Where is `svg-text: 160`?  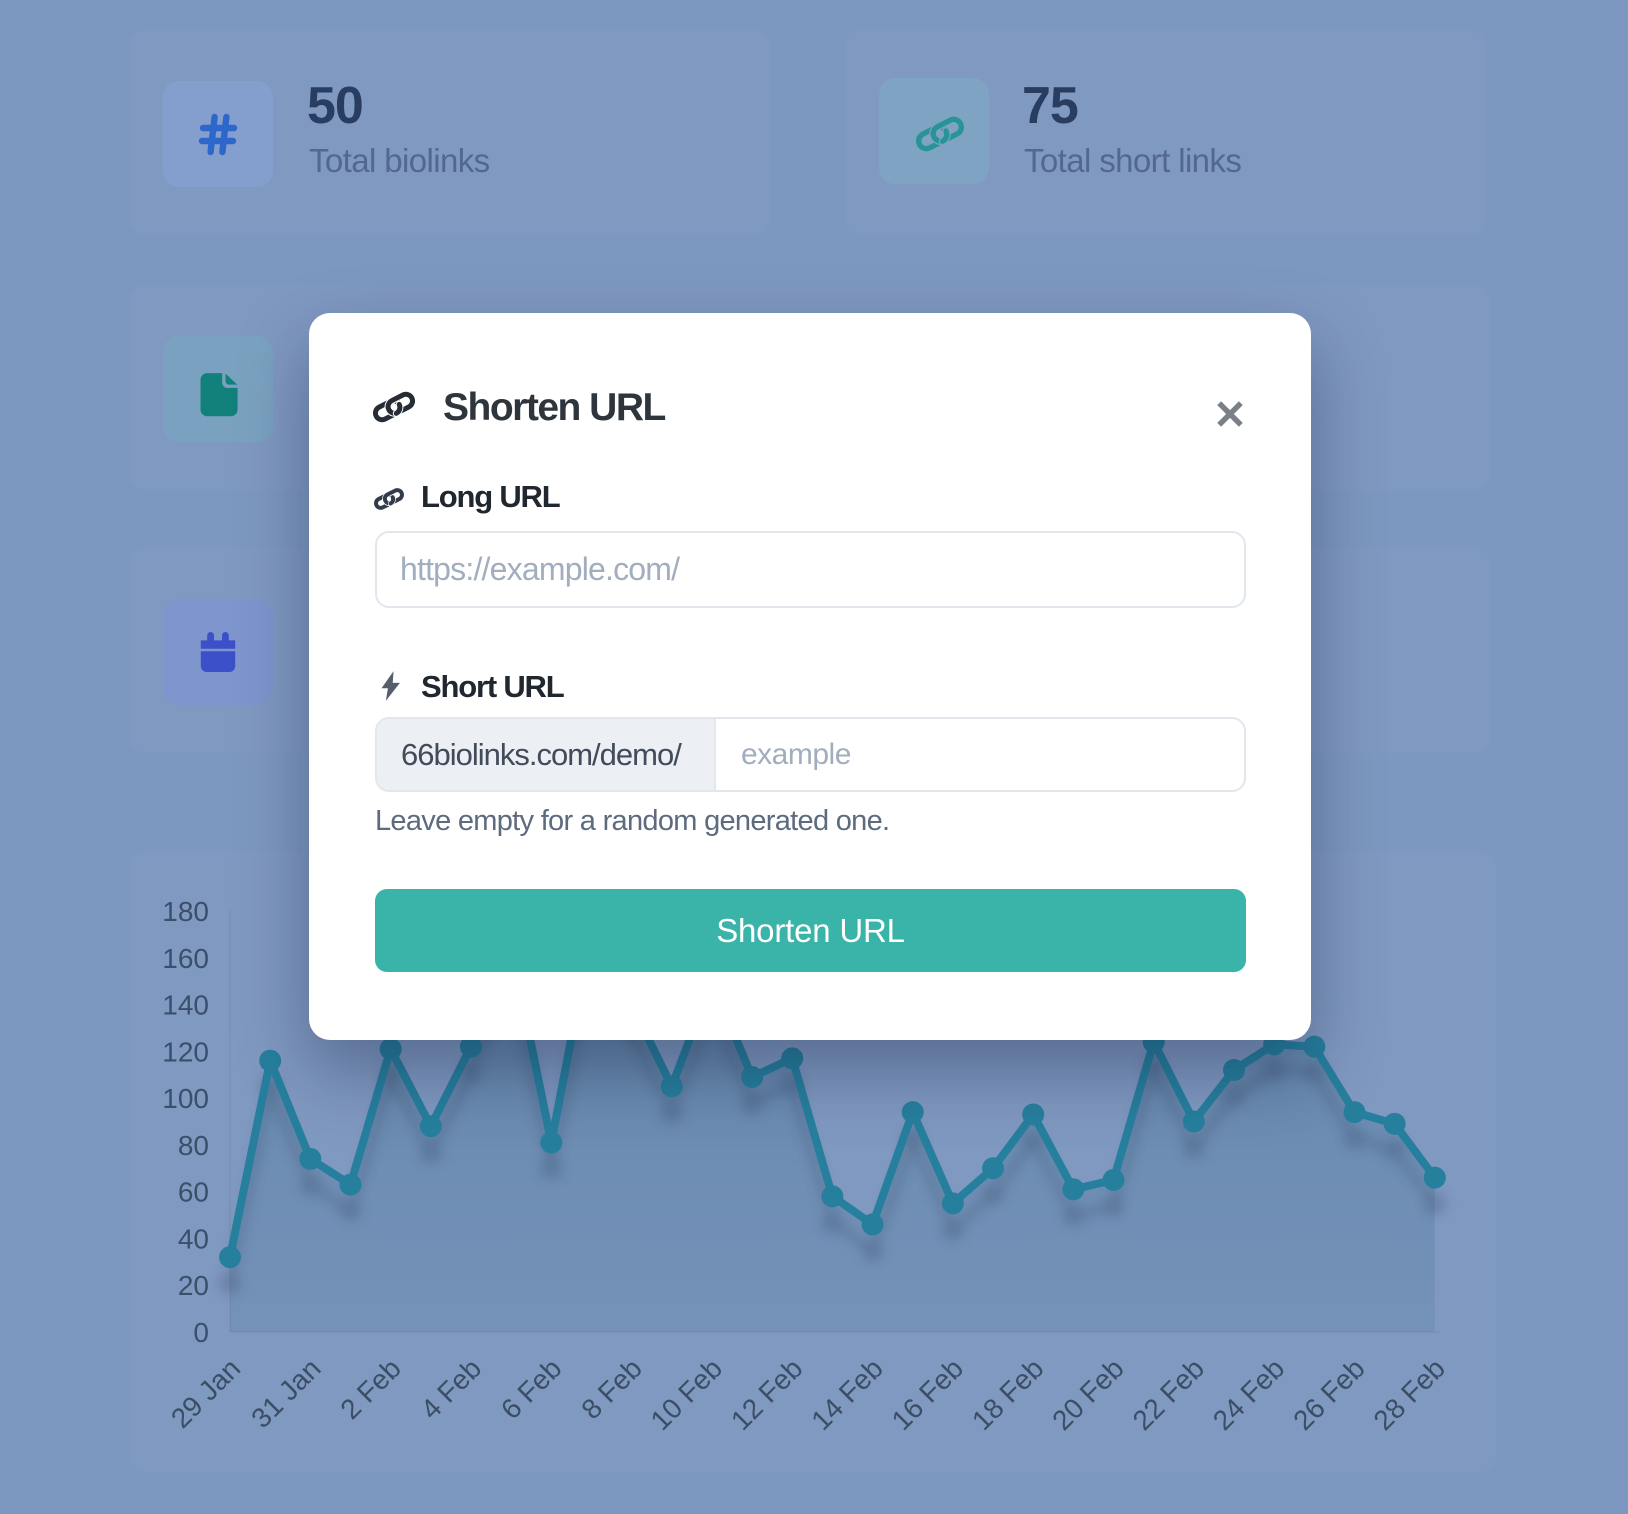 svg-text: 160 is located at coordinates (185, 958).